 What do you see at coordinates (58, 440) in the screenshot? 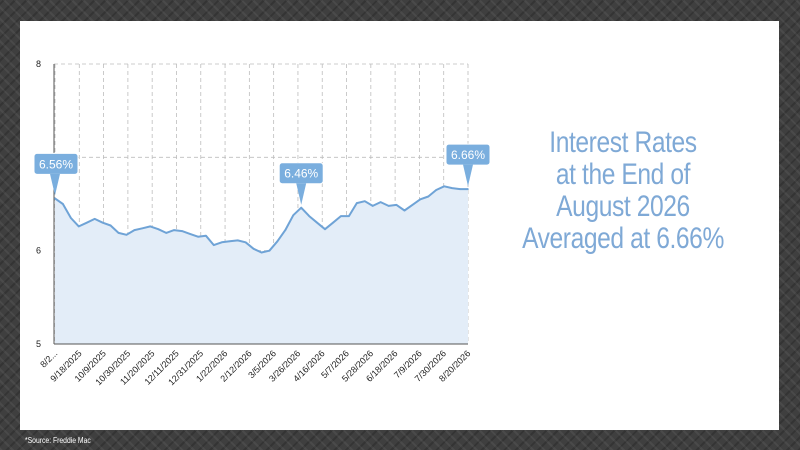
I see `source-note: *Source: Freddie Mac` at bounding box center [58, 440].